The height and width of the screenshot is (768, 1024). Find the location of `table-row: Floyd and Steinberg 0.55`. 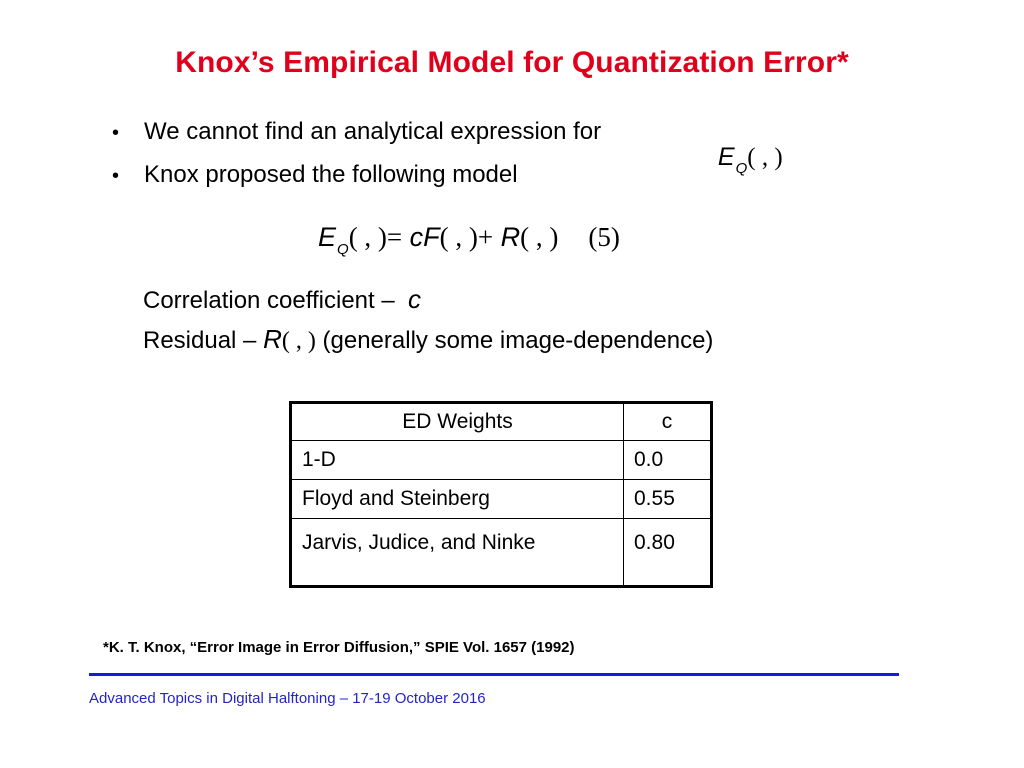

table-row: Floyd and Steinberg 0.55 is located at coordinates (501, 499).